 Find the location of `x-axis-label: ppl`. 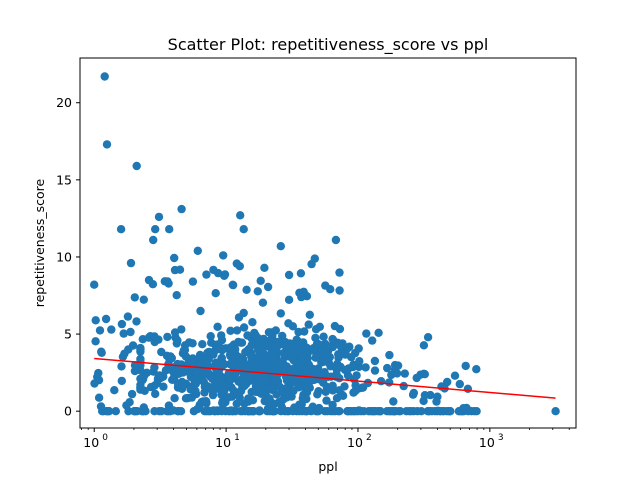

x-axis-label: ppl is located at coordinates (327, 466).